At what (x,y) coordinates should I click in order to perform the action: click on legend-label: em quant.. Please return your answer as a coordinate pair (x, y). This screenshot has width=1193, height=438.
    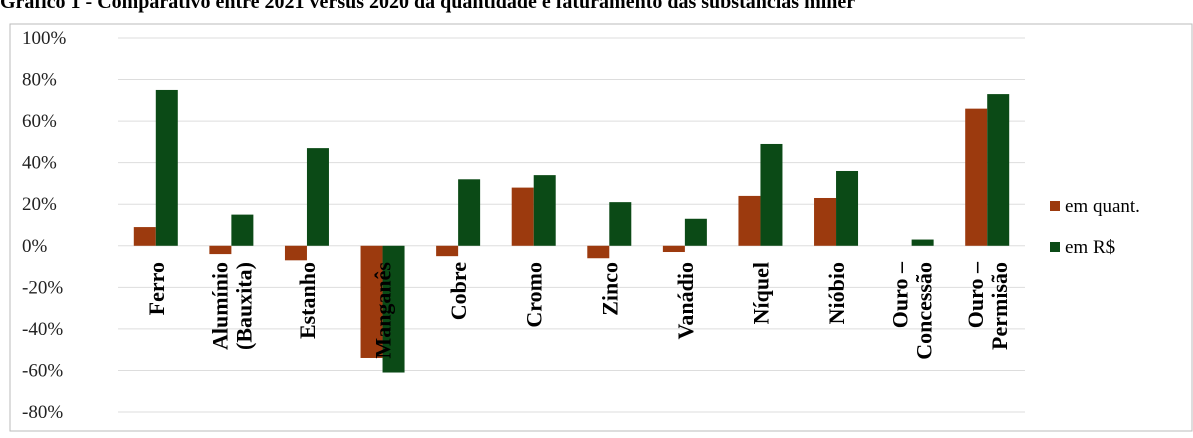
    Looking at the image, I should click on (1102, 206).